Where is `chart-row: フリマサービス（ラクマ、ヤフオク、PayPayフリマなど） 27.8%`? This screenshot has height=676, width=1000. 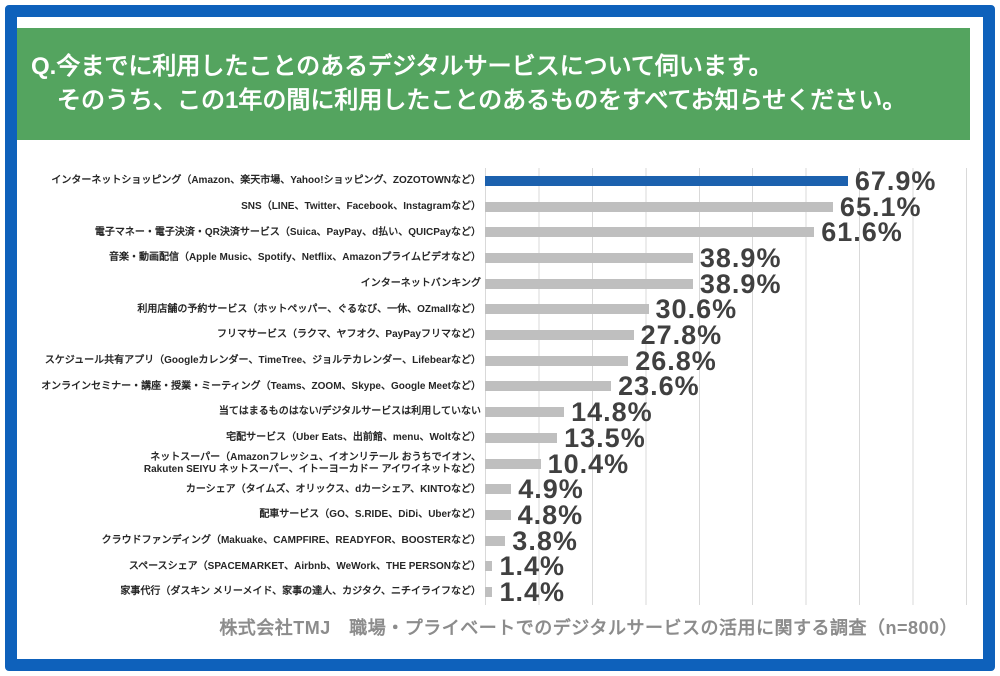
chart-row: フリマサービス（ラクマ、ヤフオク、PayPayフリマなど） 27.8% is located at coordinates (491, 335).